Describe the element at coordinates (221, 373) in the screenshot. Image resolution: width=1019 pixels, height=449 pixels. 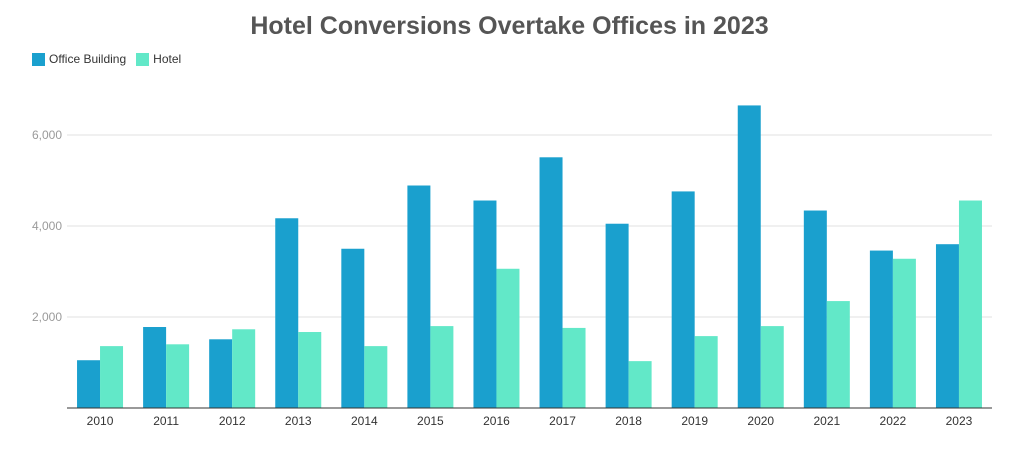
I see `bar-office-building-2012` at that location.